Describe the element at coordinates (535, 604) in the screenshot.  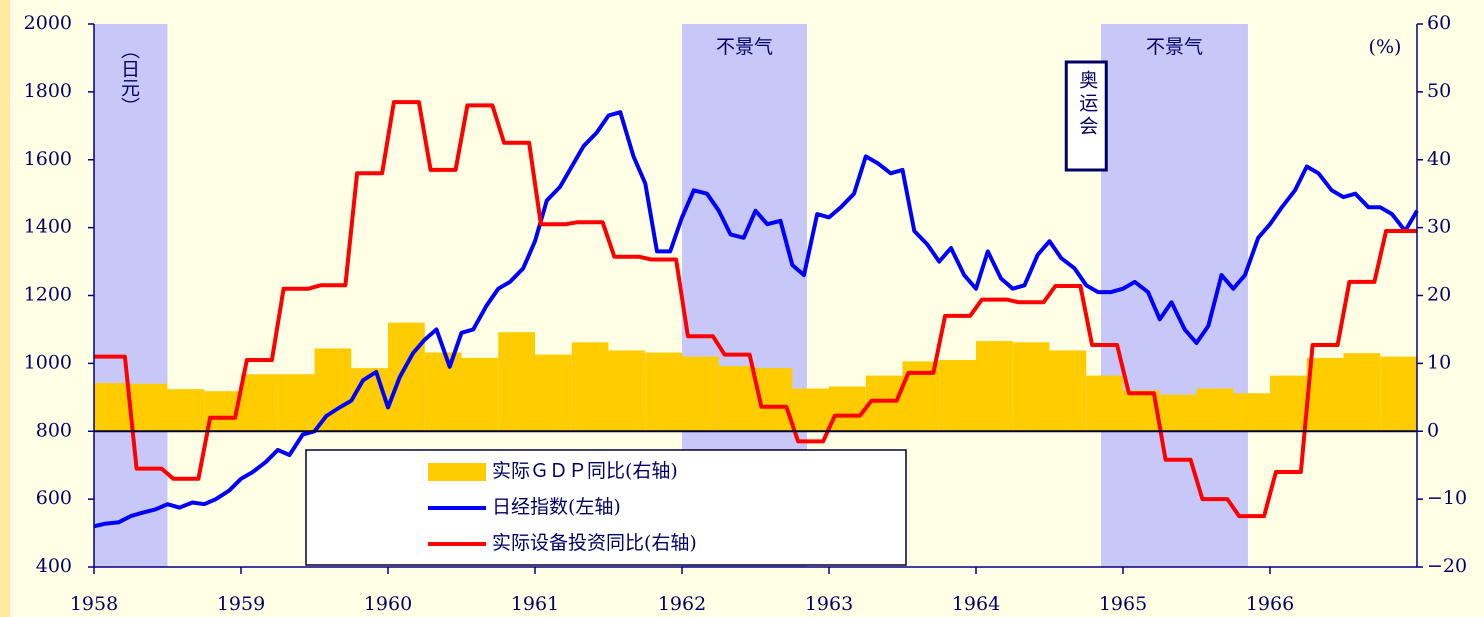
I see `x-tick-label: 1961` at that location.